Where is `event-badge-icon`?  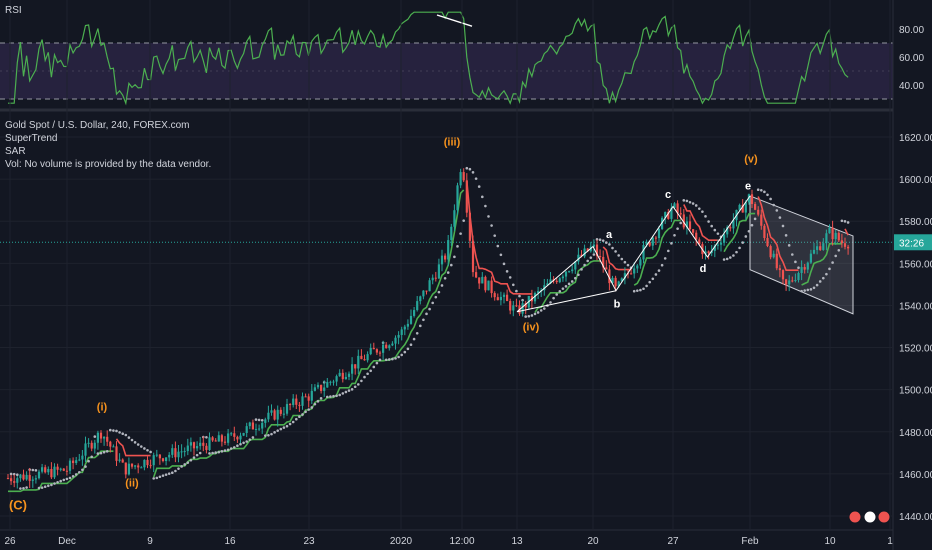 event-badge-icon is located at coordinates (855, 517).